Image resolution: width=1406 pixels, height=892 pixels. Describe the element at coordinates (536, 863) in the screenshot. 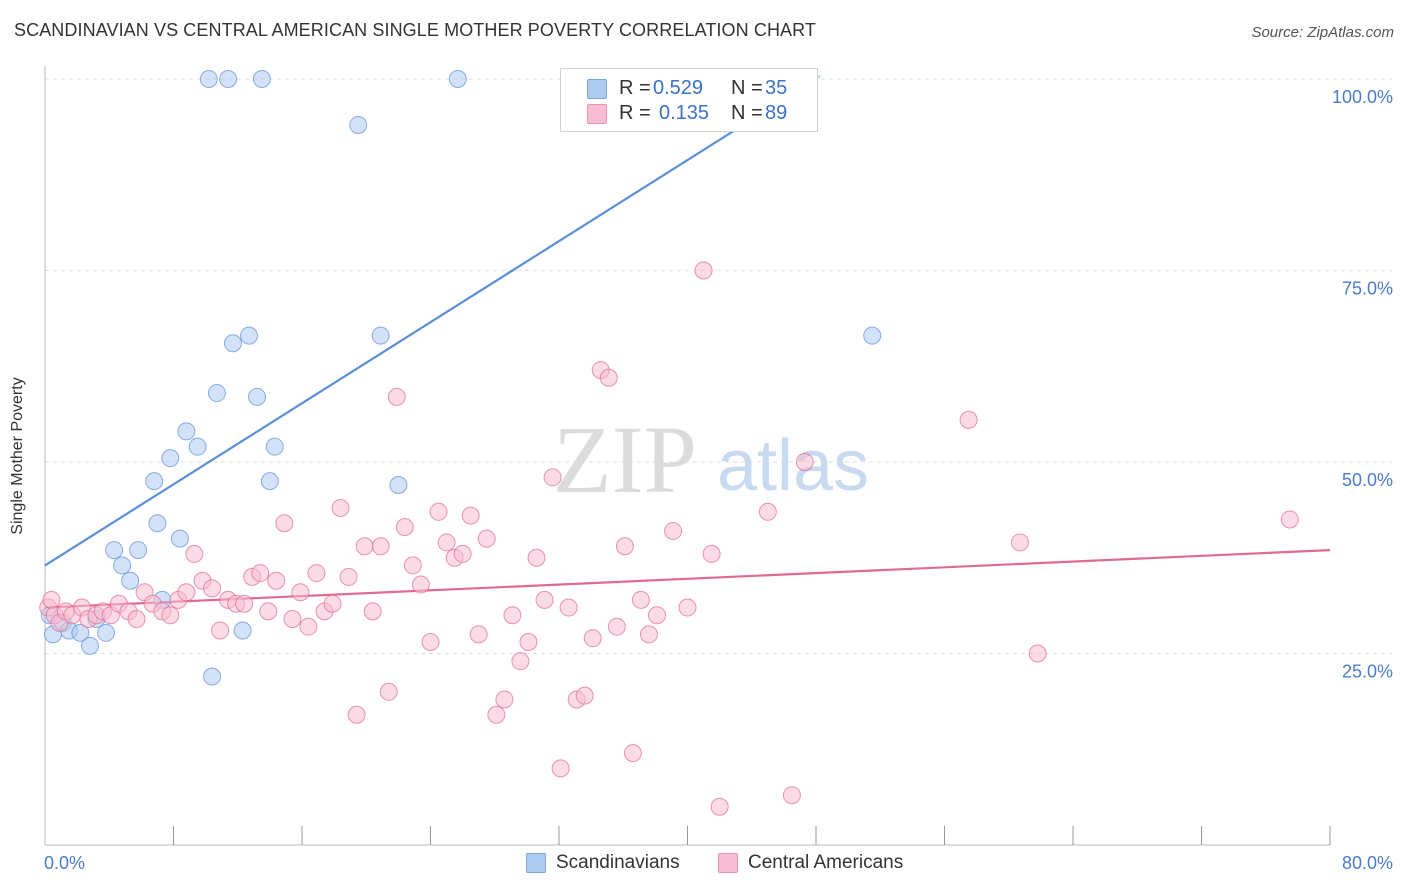

I see `bottom-legend-swatch-blue` at that location.